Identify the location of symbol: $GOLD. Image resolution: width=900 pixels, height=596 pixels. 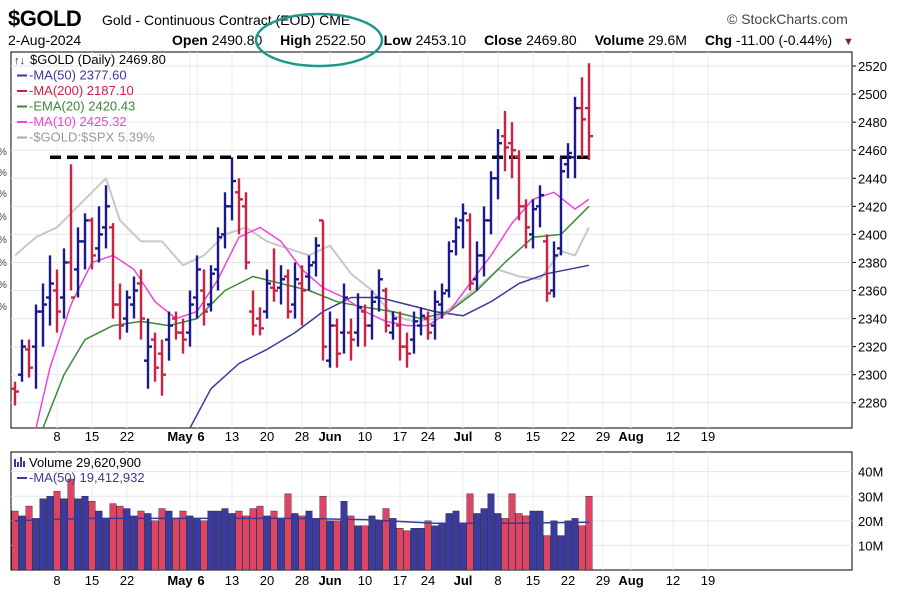
(45, 18).